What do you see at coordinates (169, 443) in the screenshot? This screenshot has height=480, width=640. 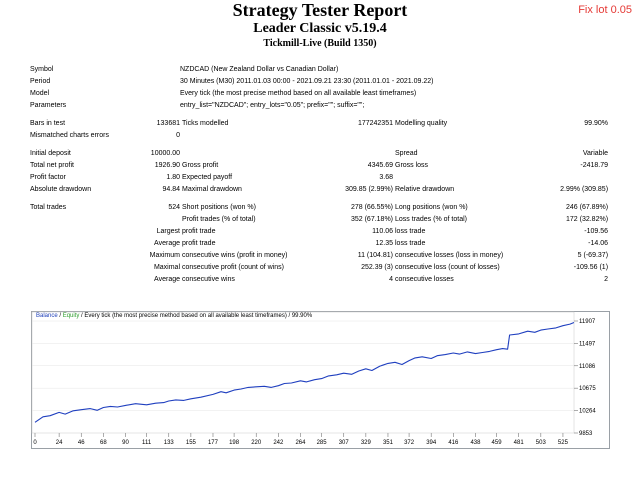 I see `x-tick-label: 133` at bounding box center [169, 443].